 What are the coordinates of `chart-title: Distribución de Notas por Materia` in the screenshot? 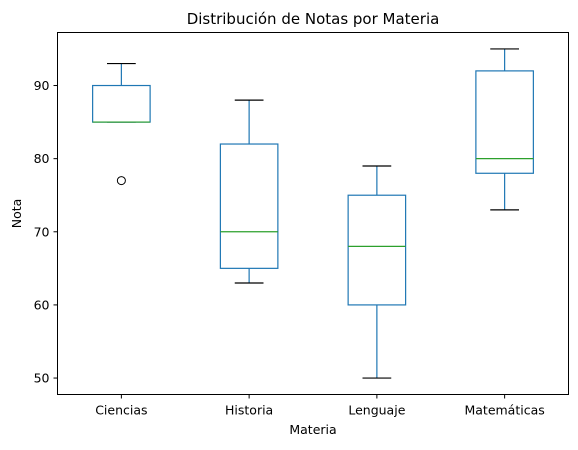 It's located at (313, 19).